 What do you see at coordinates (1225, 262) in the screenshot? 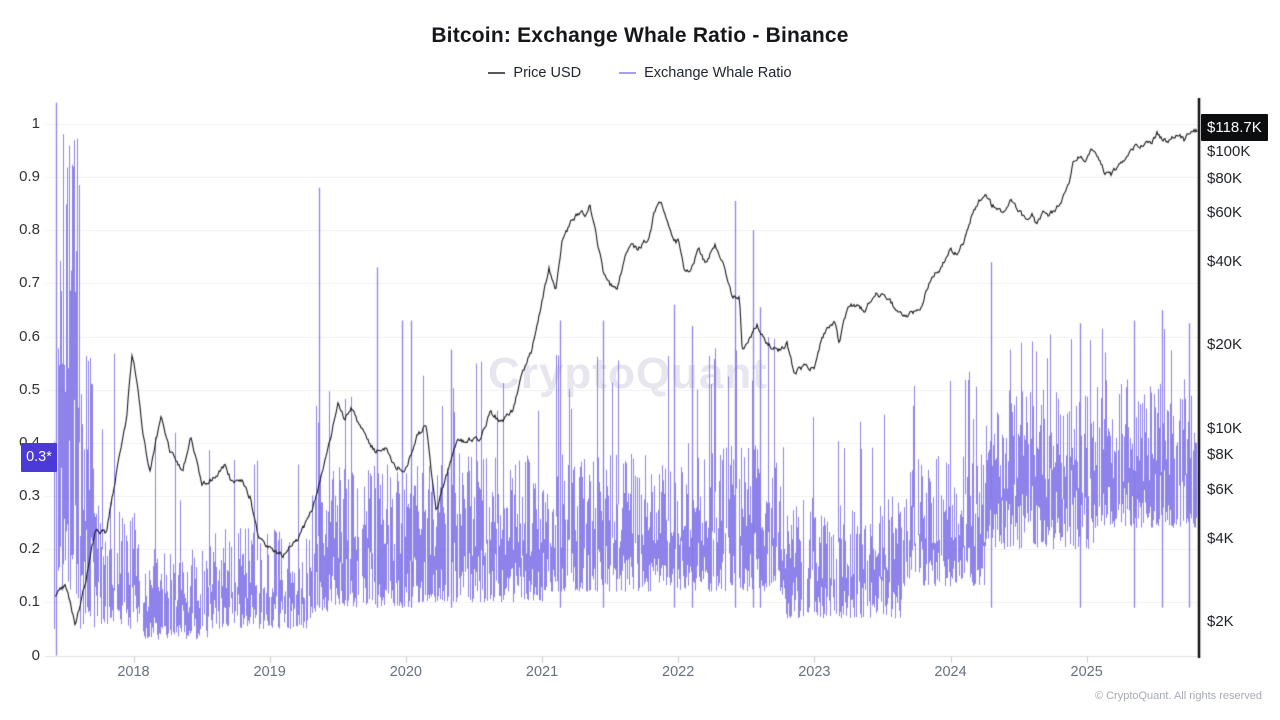
I see `y-right-tick-label: $40K` at bounding box center [1225, 262].